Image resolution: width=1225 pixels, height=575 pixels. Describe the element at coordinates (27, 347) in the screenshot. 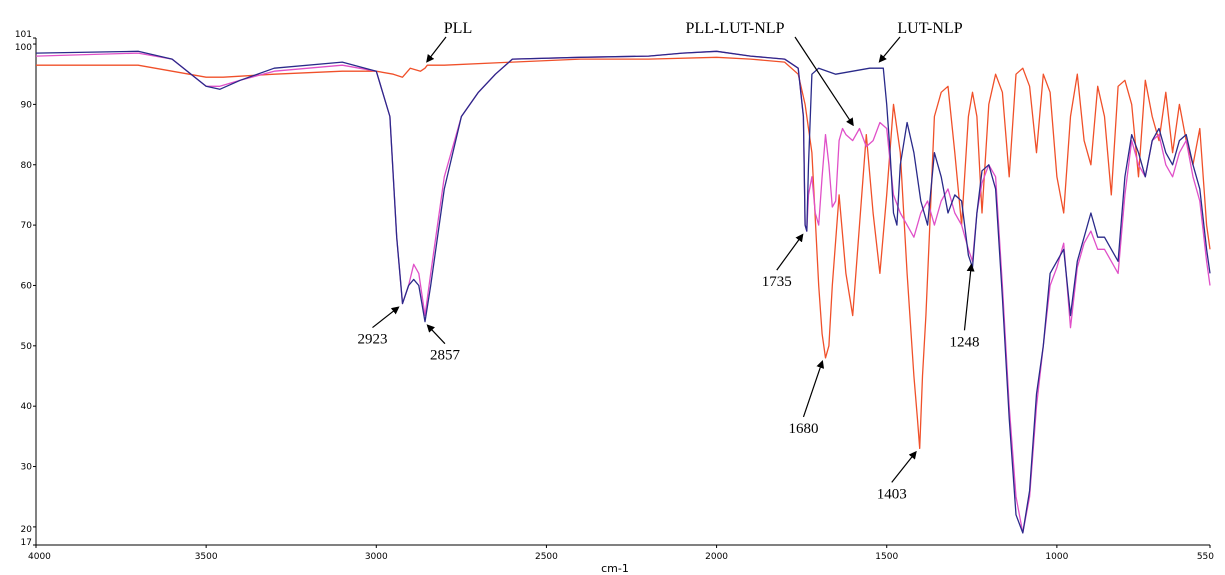

I see `y-tick-label: 50` at that location.